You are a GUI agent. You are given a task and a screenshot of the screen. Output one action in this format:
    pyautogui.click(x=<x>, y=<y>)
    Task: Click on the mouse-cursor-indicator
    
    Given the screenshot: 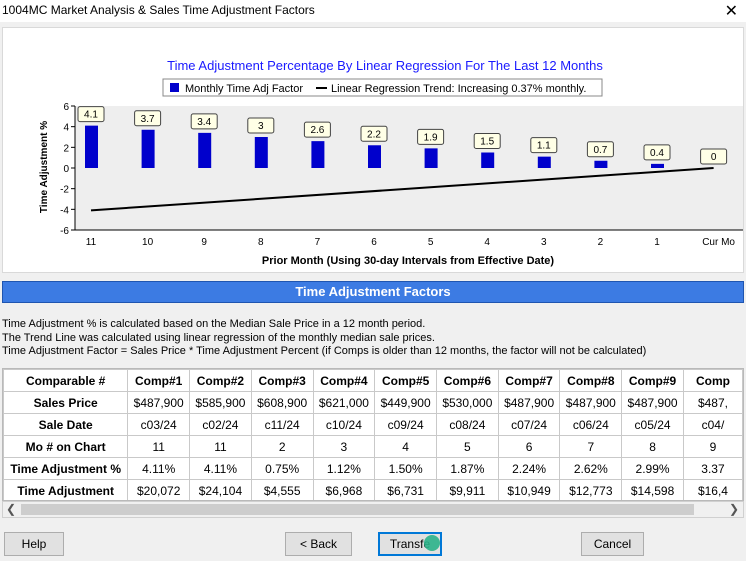 What is the action you would take?
    pyautogui.click(x=432, y=543)
    